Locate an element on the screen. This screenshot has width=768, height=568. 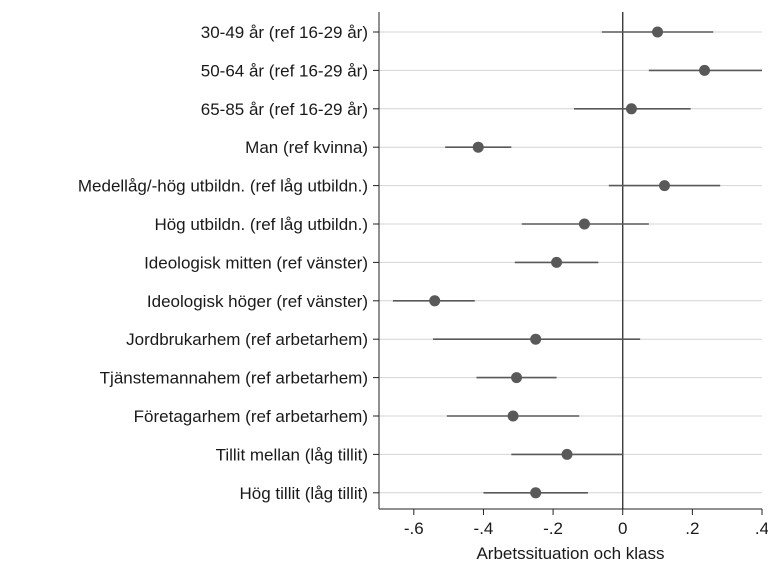
category-label: Jordbrukarhem (ref arbetarhem) is located at coordinates (247, 339).